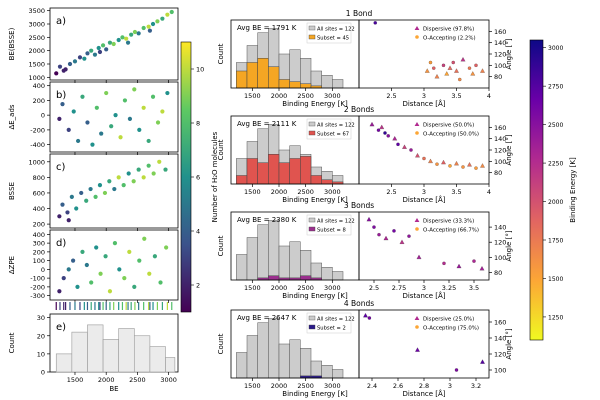 Image resolution: width=600 pixels, height=400 pixels. I want to click on scatter-row-1-legend-dispersive: Dispersive (97.8%), so click(448, 30).